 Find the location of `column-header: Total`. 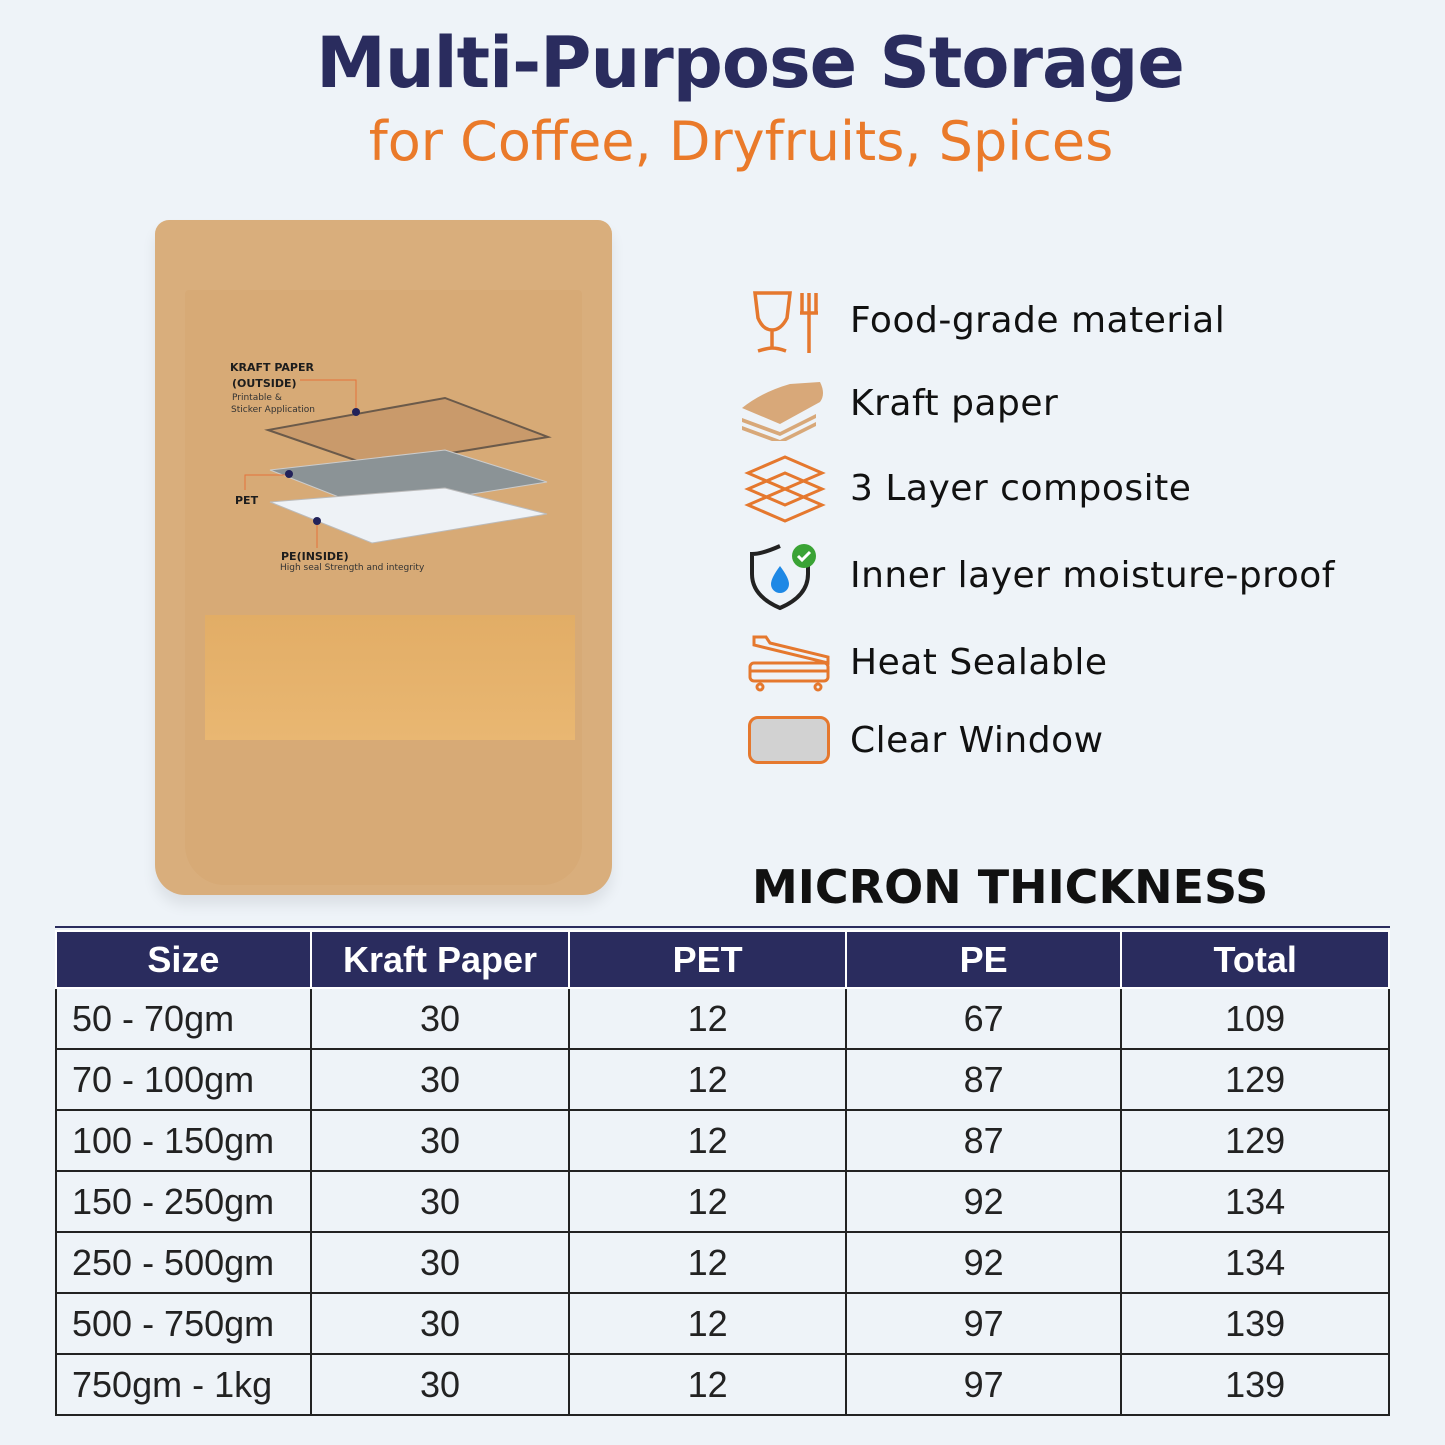

column-header: Total is located at coordinates (1255, 959).